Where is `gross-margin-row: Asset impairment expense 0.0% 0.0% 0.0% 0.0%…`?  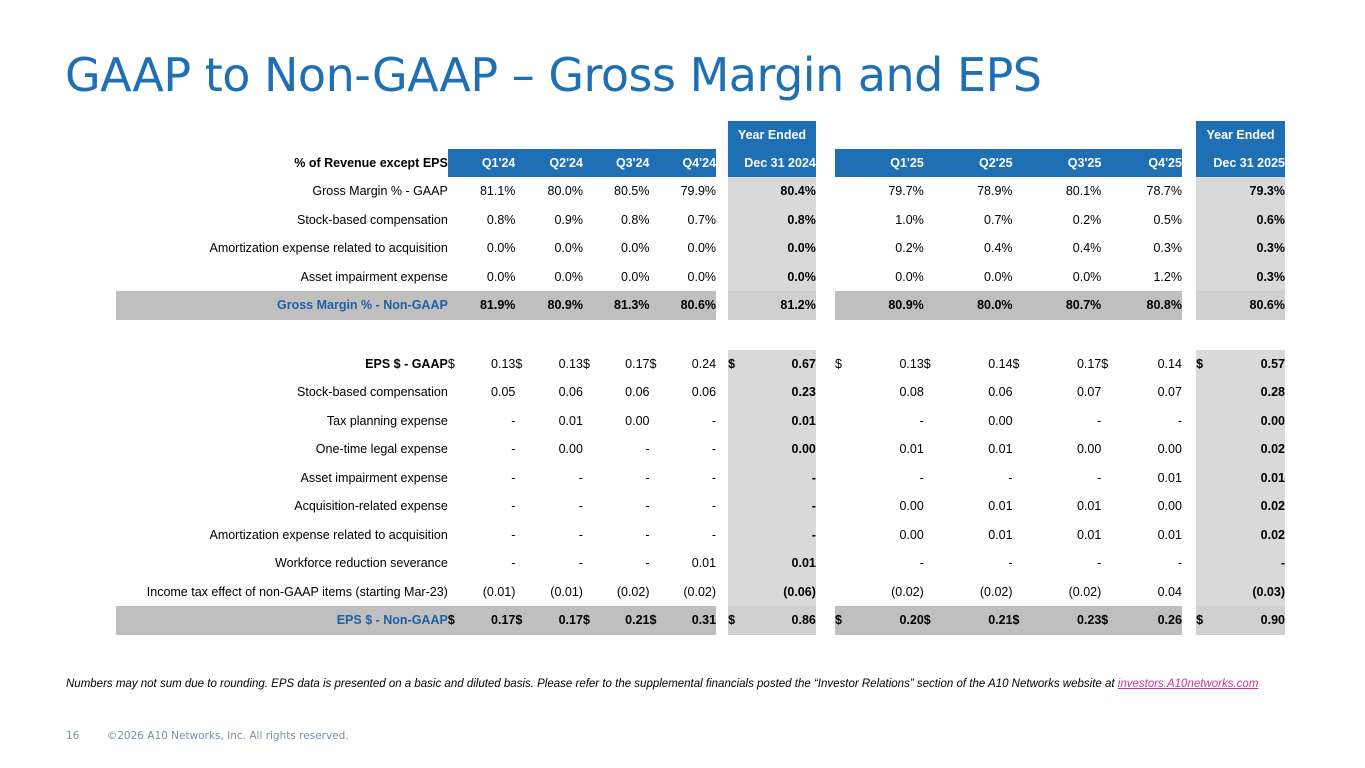
gross-margin-row: Asset impairment expense 0.0% 0.0% 0.0% 0.0%… is located at coordinates (700, 277).